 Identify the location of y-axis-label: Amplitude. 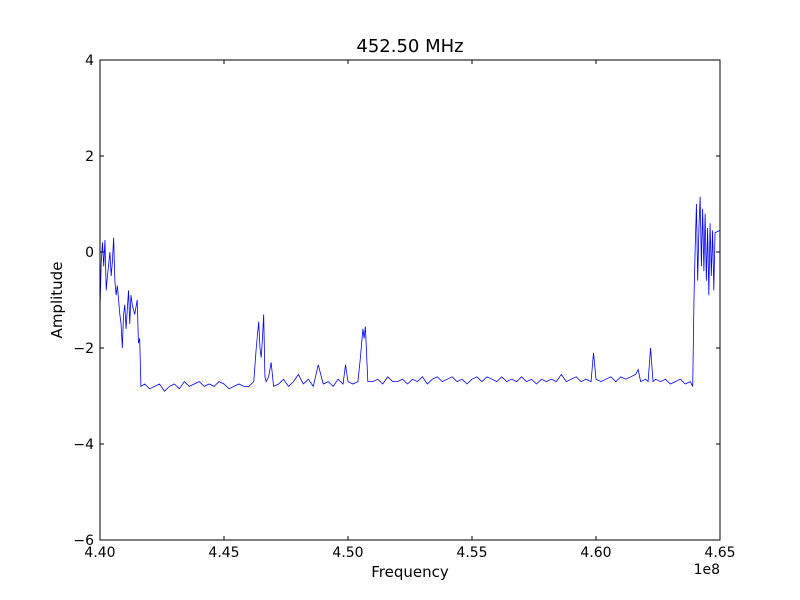
(57, 300).